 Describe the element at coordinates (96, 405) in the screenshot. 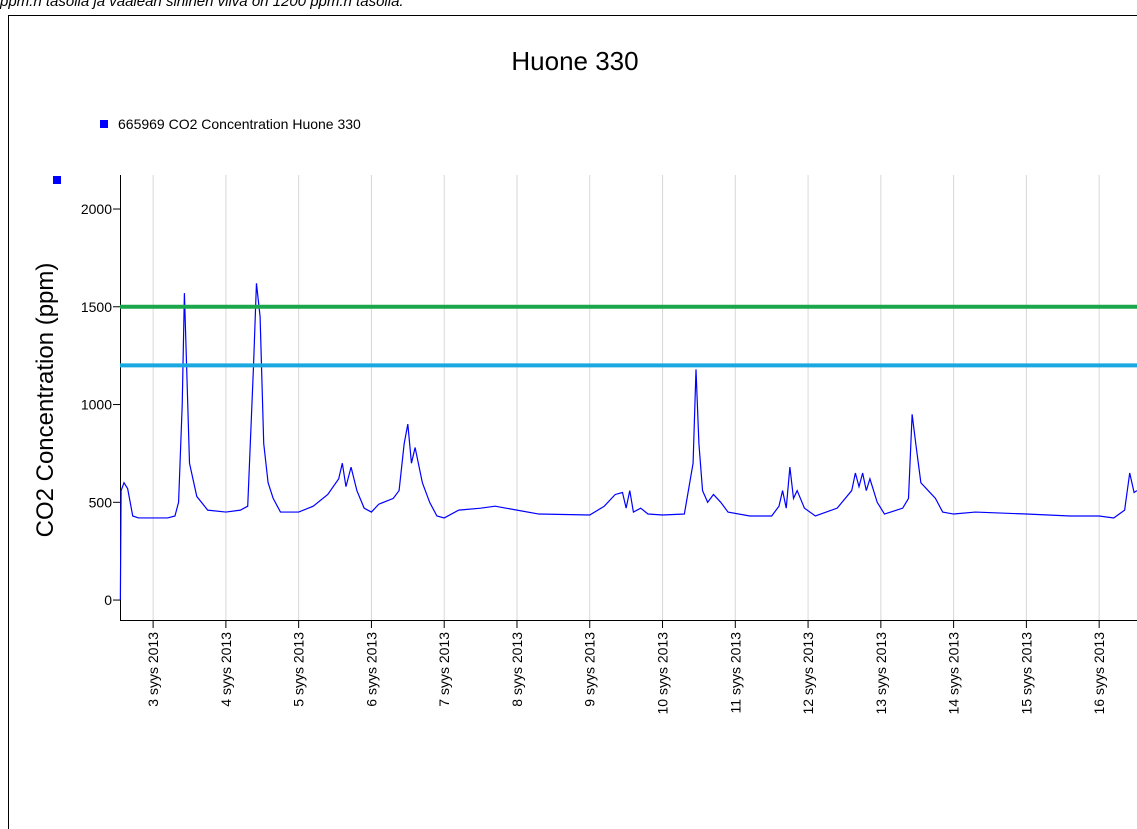

I see `y-tick-label: 1000` at that location.